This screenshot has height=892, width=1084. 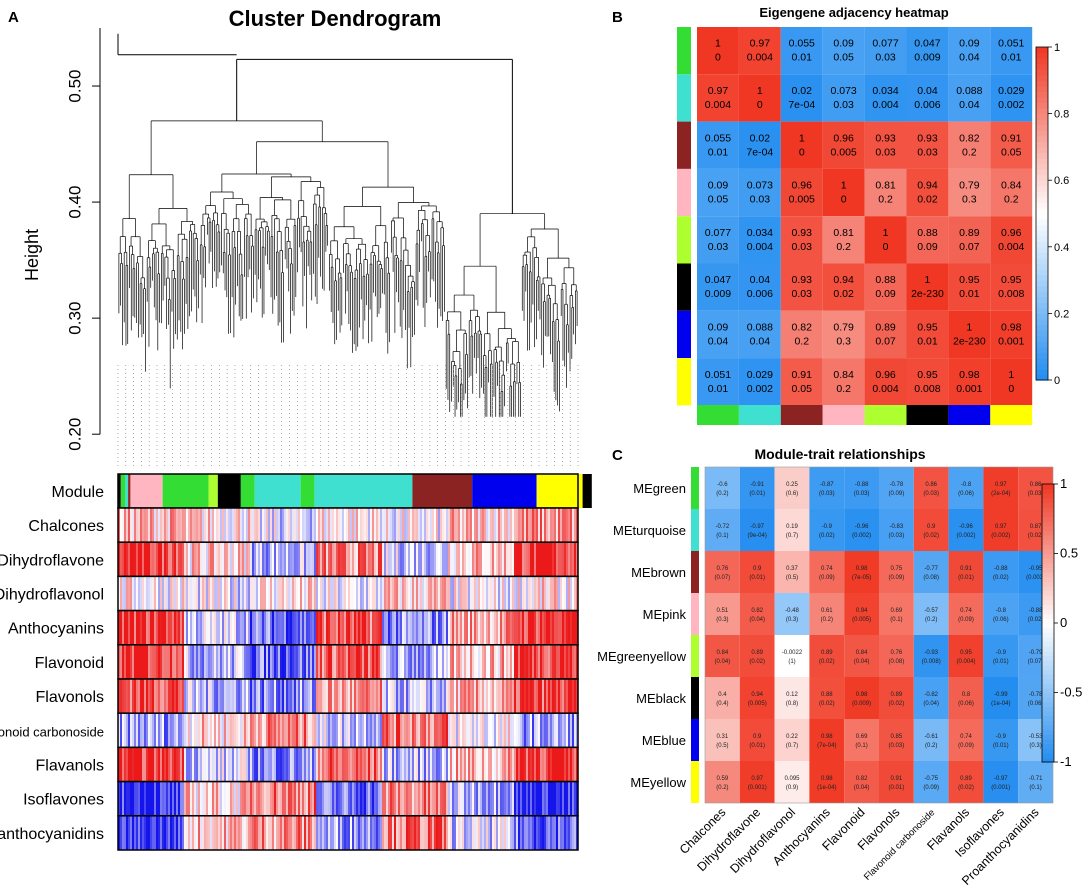 I want to click on module-trait-cell-value: 0.97, so click(x=1001, y=485).